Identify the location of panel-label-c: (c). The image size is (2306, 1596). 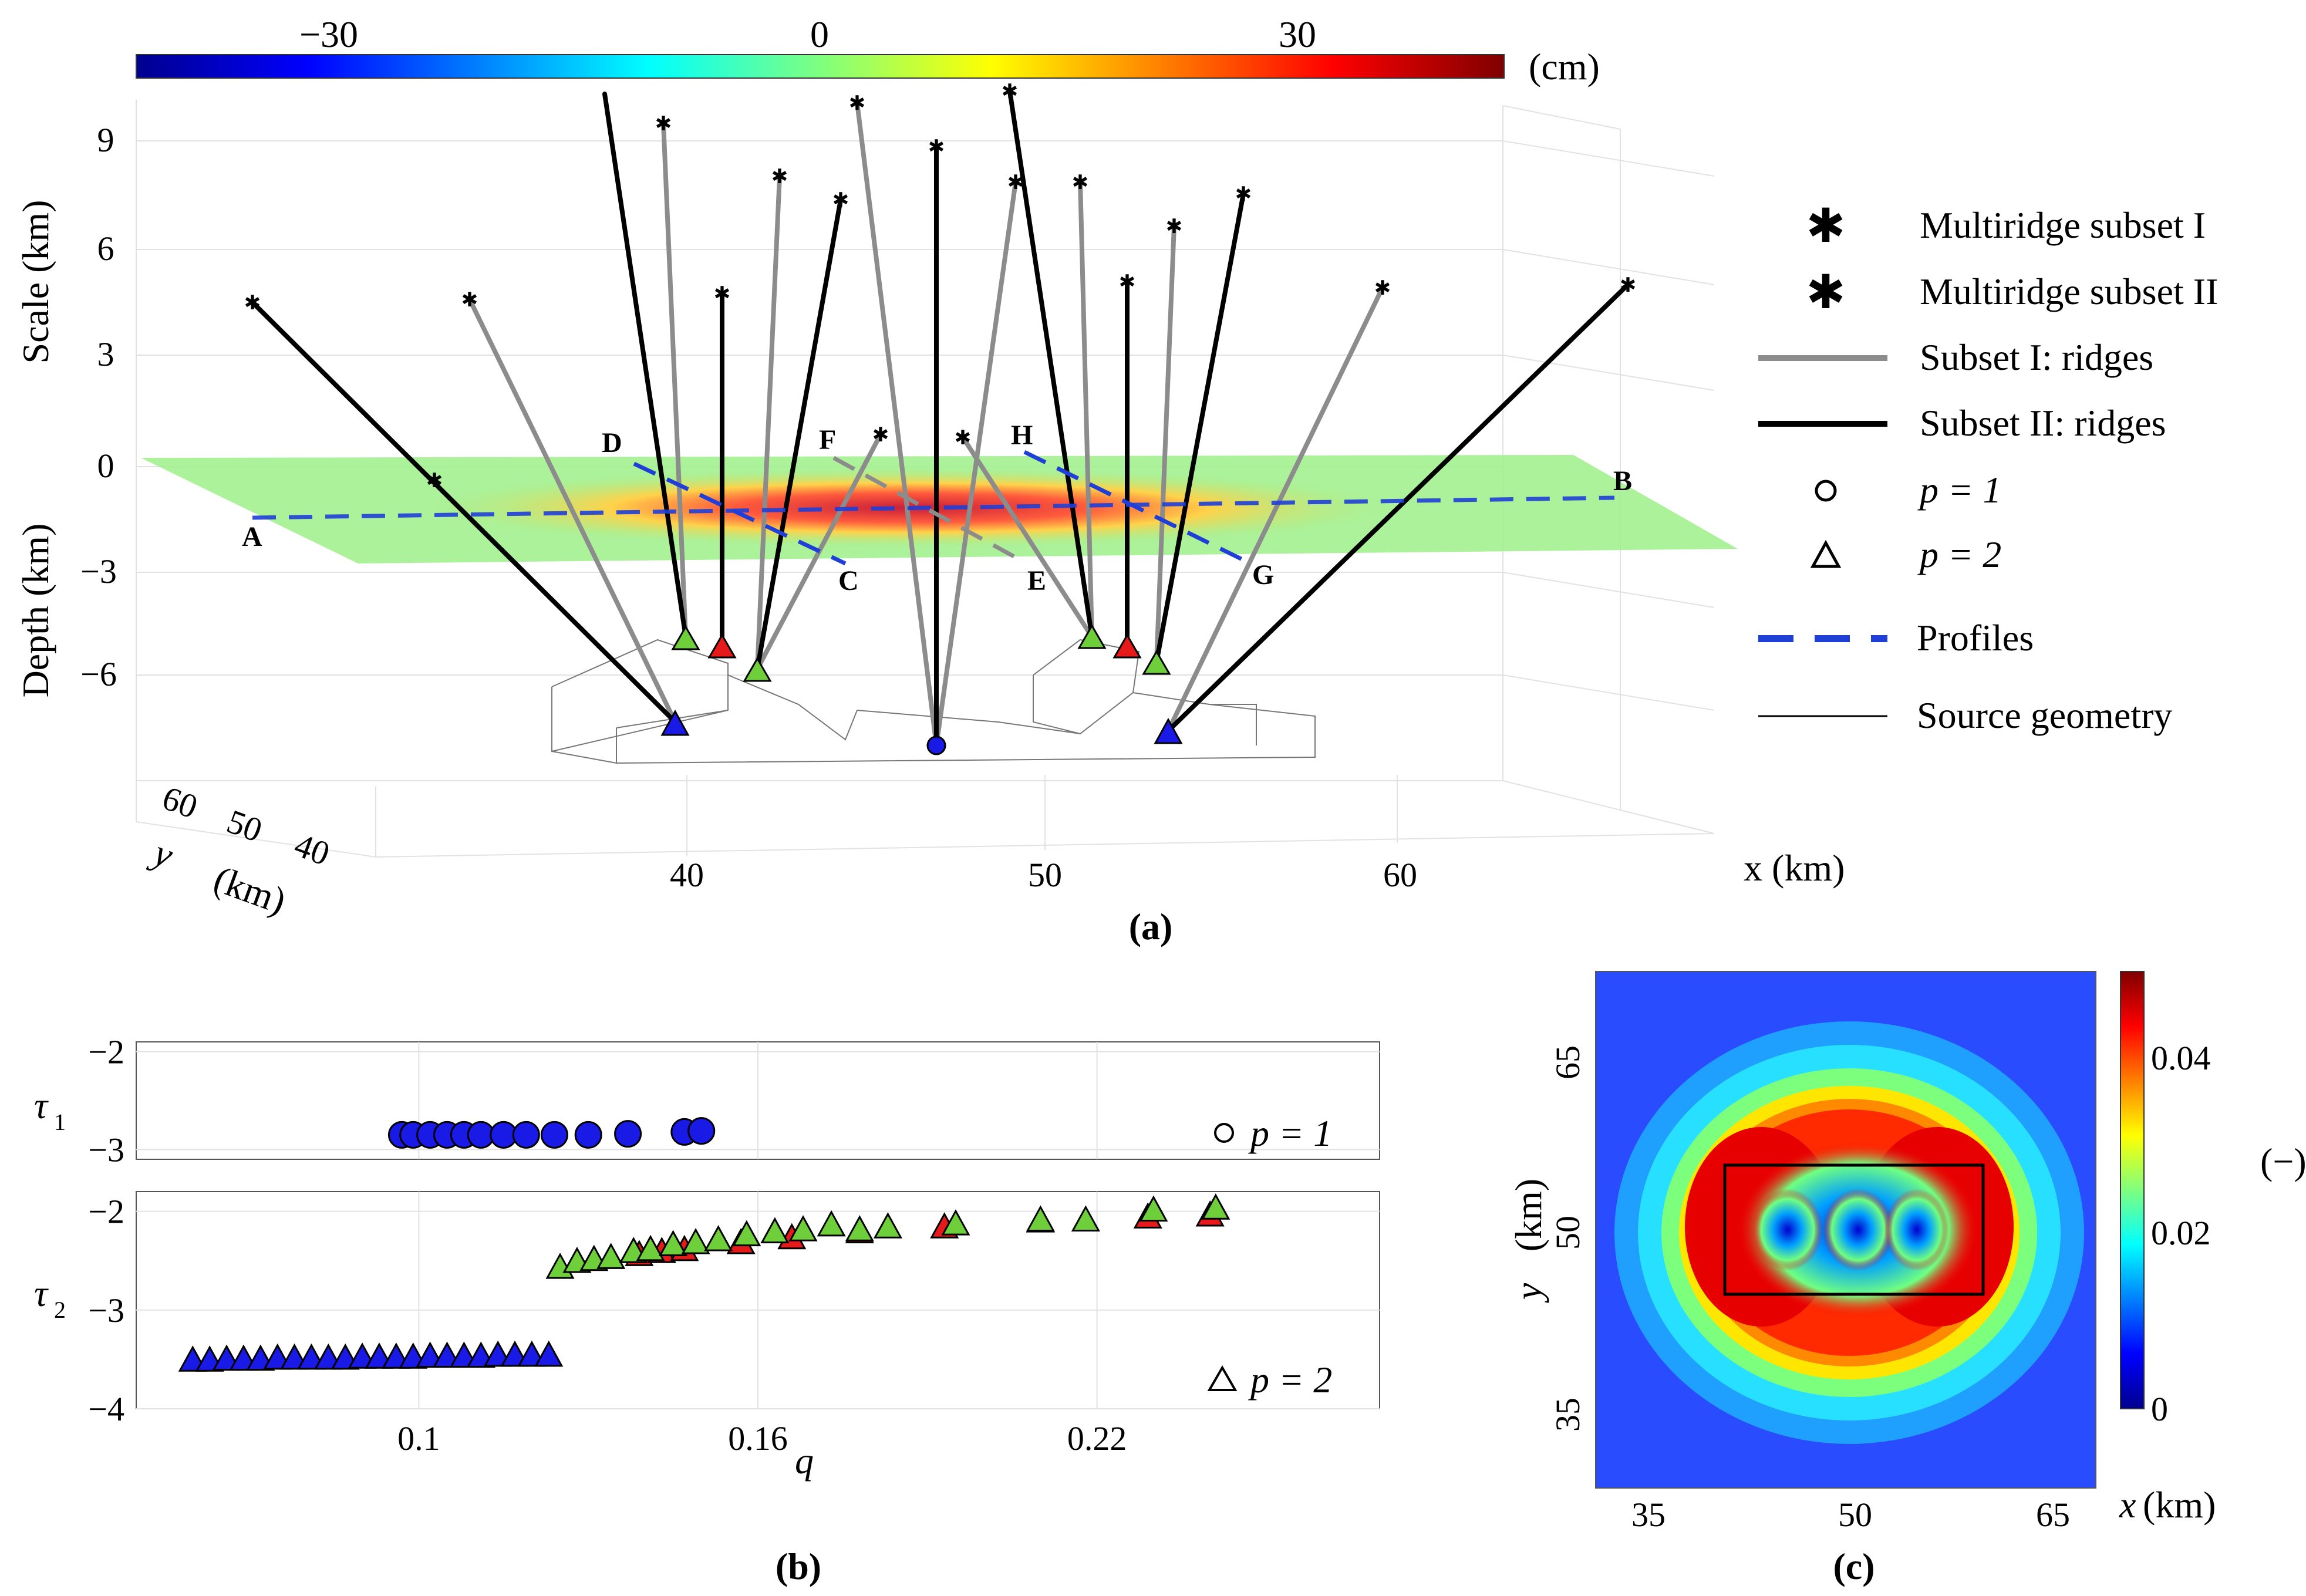
(1854, 1566).